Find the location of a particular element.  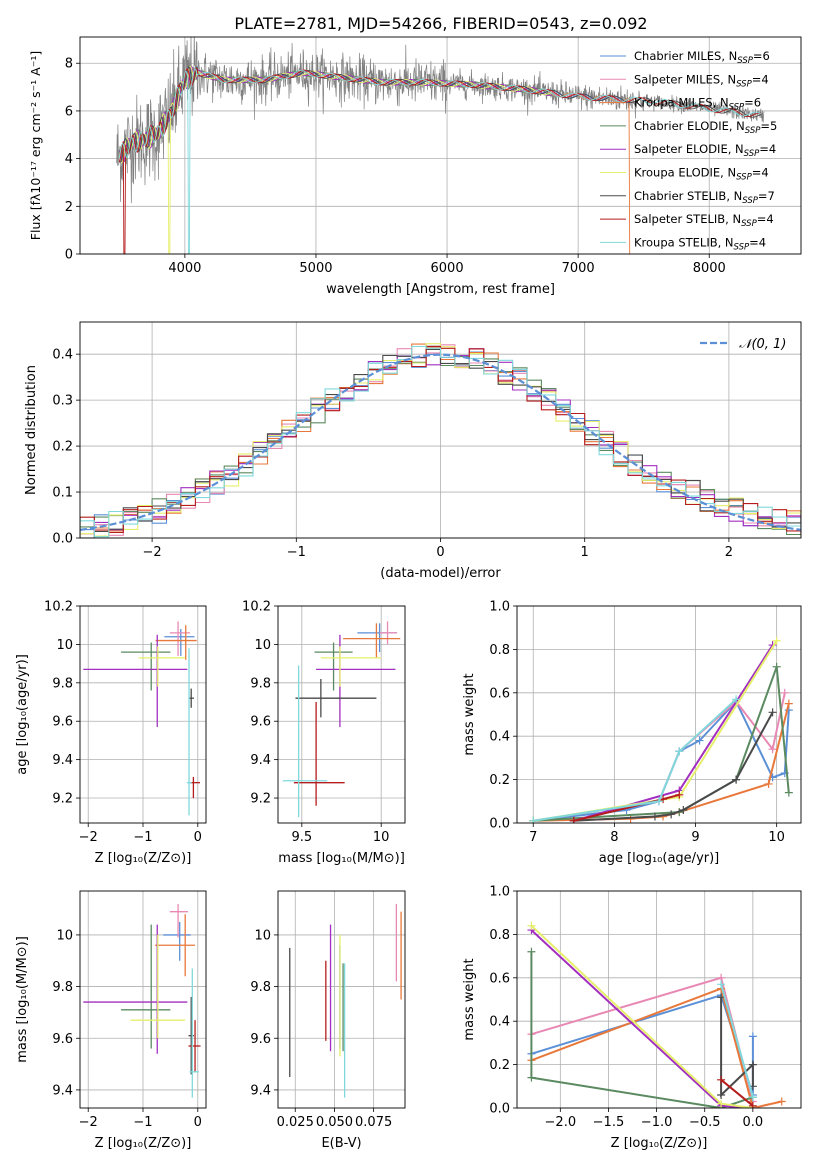

y-tick-label: 0.6 is located at coordinates (499, 693).